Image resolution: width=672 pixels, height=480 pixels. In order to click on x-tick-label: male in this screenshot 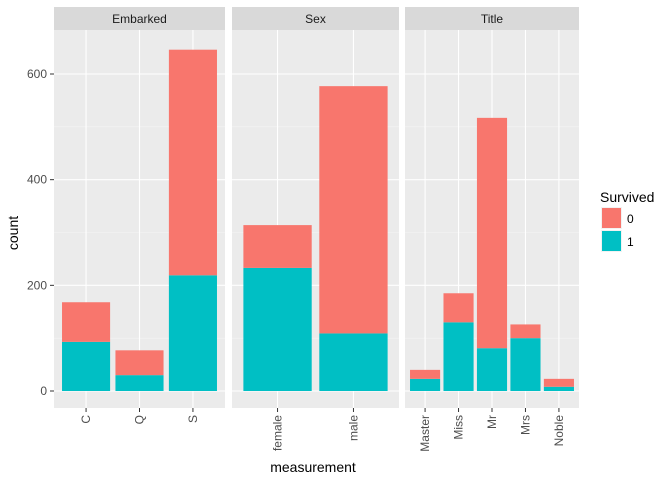, I will do `click(353, 428)`.